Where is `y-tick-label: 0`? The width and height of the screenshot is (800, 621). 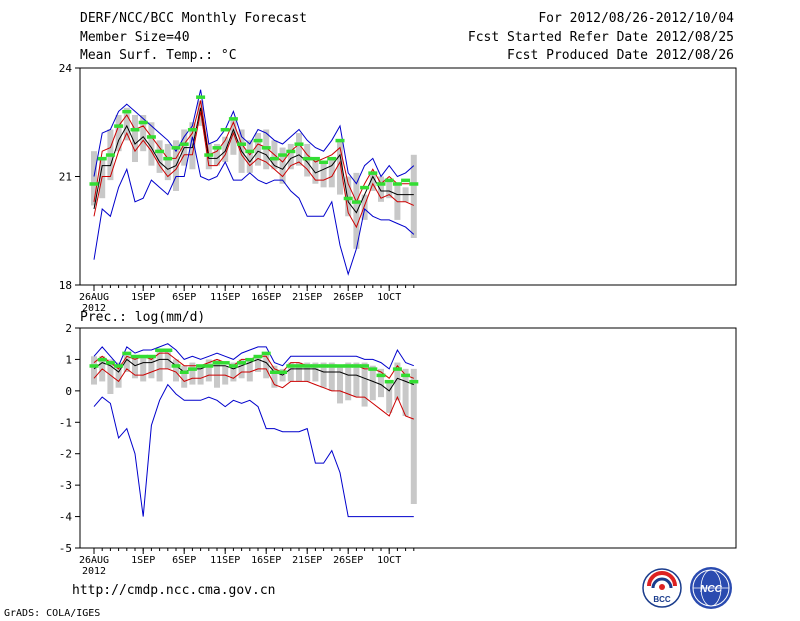 y-tick-label: 0 is located at coordinates (68, 391).